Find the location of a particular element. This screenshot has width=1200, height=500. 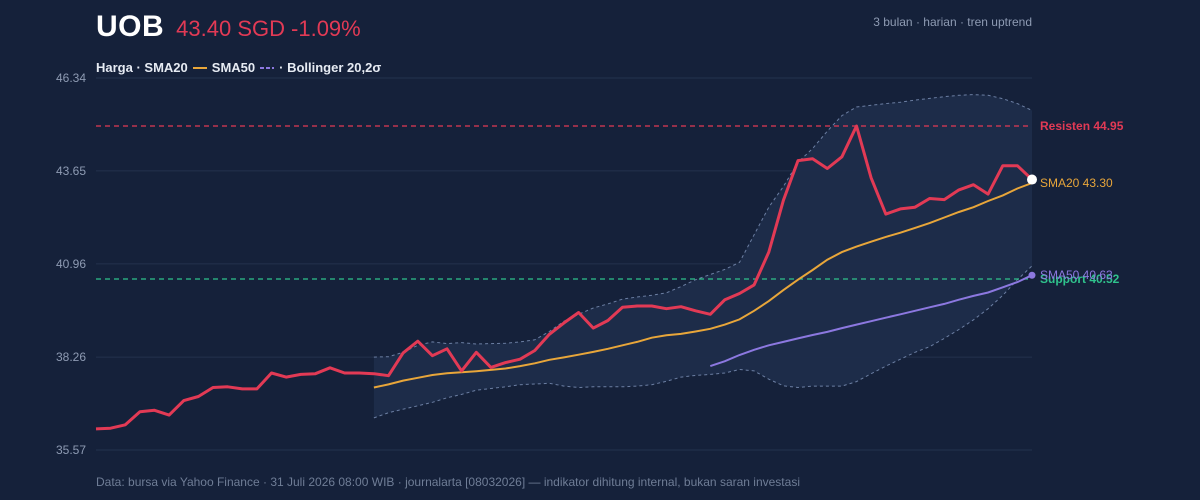

support-label: Support 40.52 is located at coordinates (1080, 279).